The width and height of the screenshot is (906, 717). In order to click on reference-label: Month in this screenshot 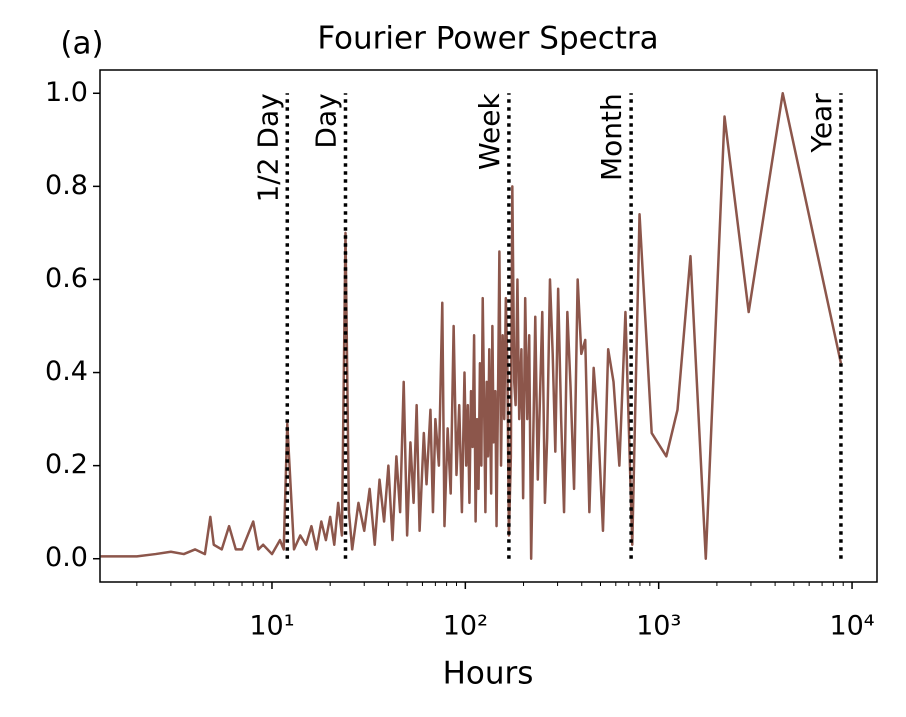, I will do `click(611, 137)`.